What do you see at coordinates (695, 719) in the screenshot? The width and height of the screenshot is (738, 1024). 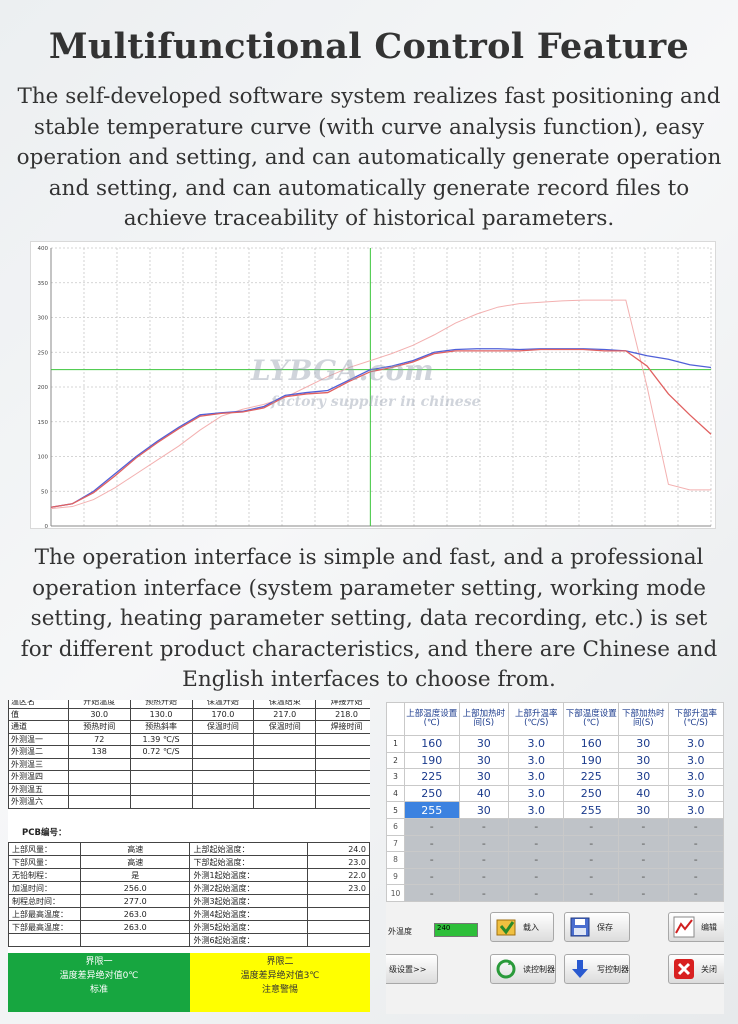 I see `column-header: 下部升温率(℃/S)` at bounding box center [695, 719].